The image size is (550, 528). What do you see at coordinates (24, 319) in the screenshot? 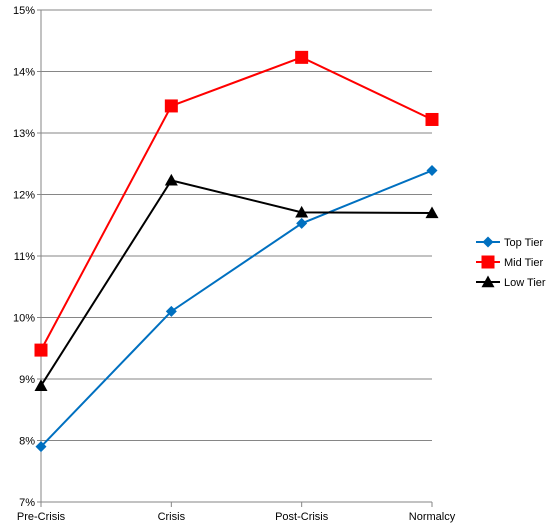
I see `y-tick-label: 10%` at bounding box center [24, 319].